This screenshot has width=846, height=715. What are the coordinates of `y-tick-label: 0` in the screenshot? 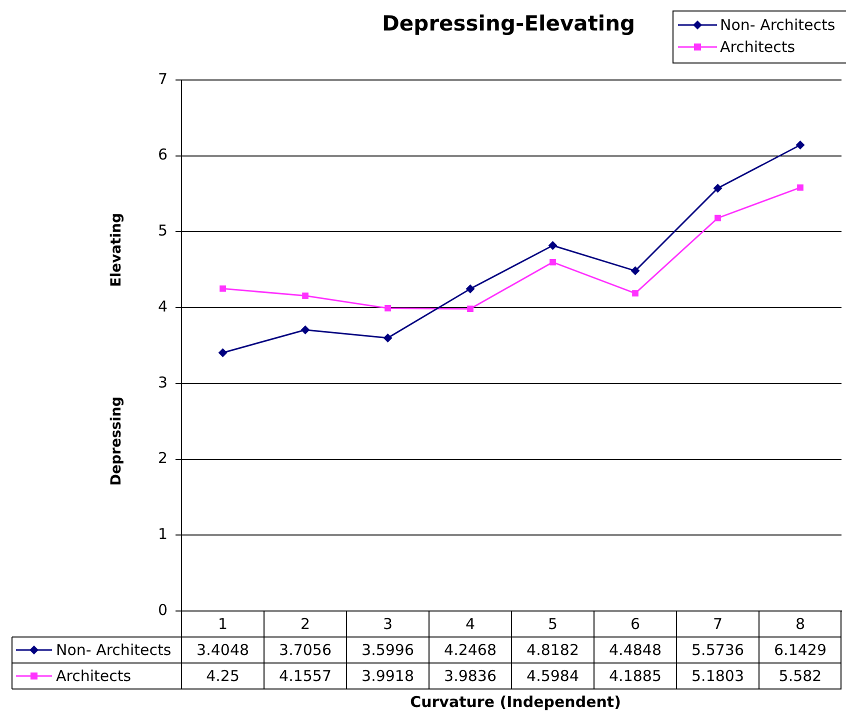 It's located at (163, 609).